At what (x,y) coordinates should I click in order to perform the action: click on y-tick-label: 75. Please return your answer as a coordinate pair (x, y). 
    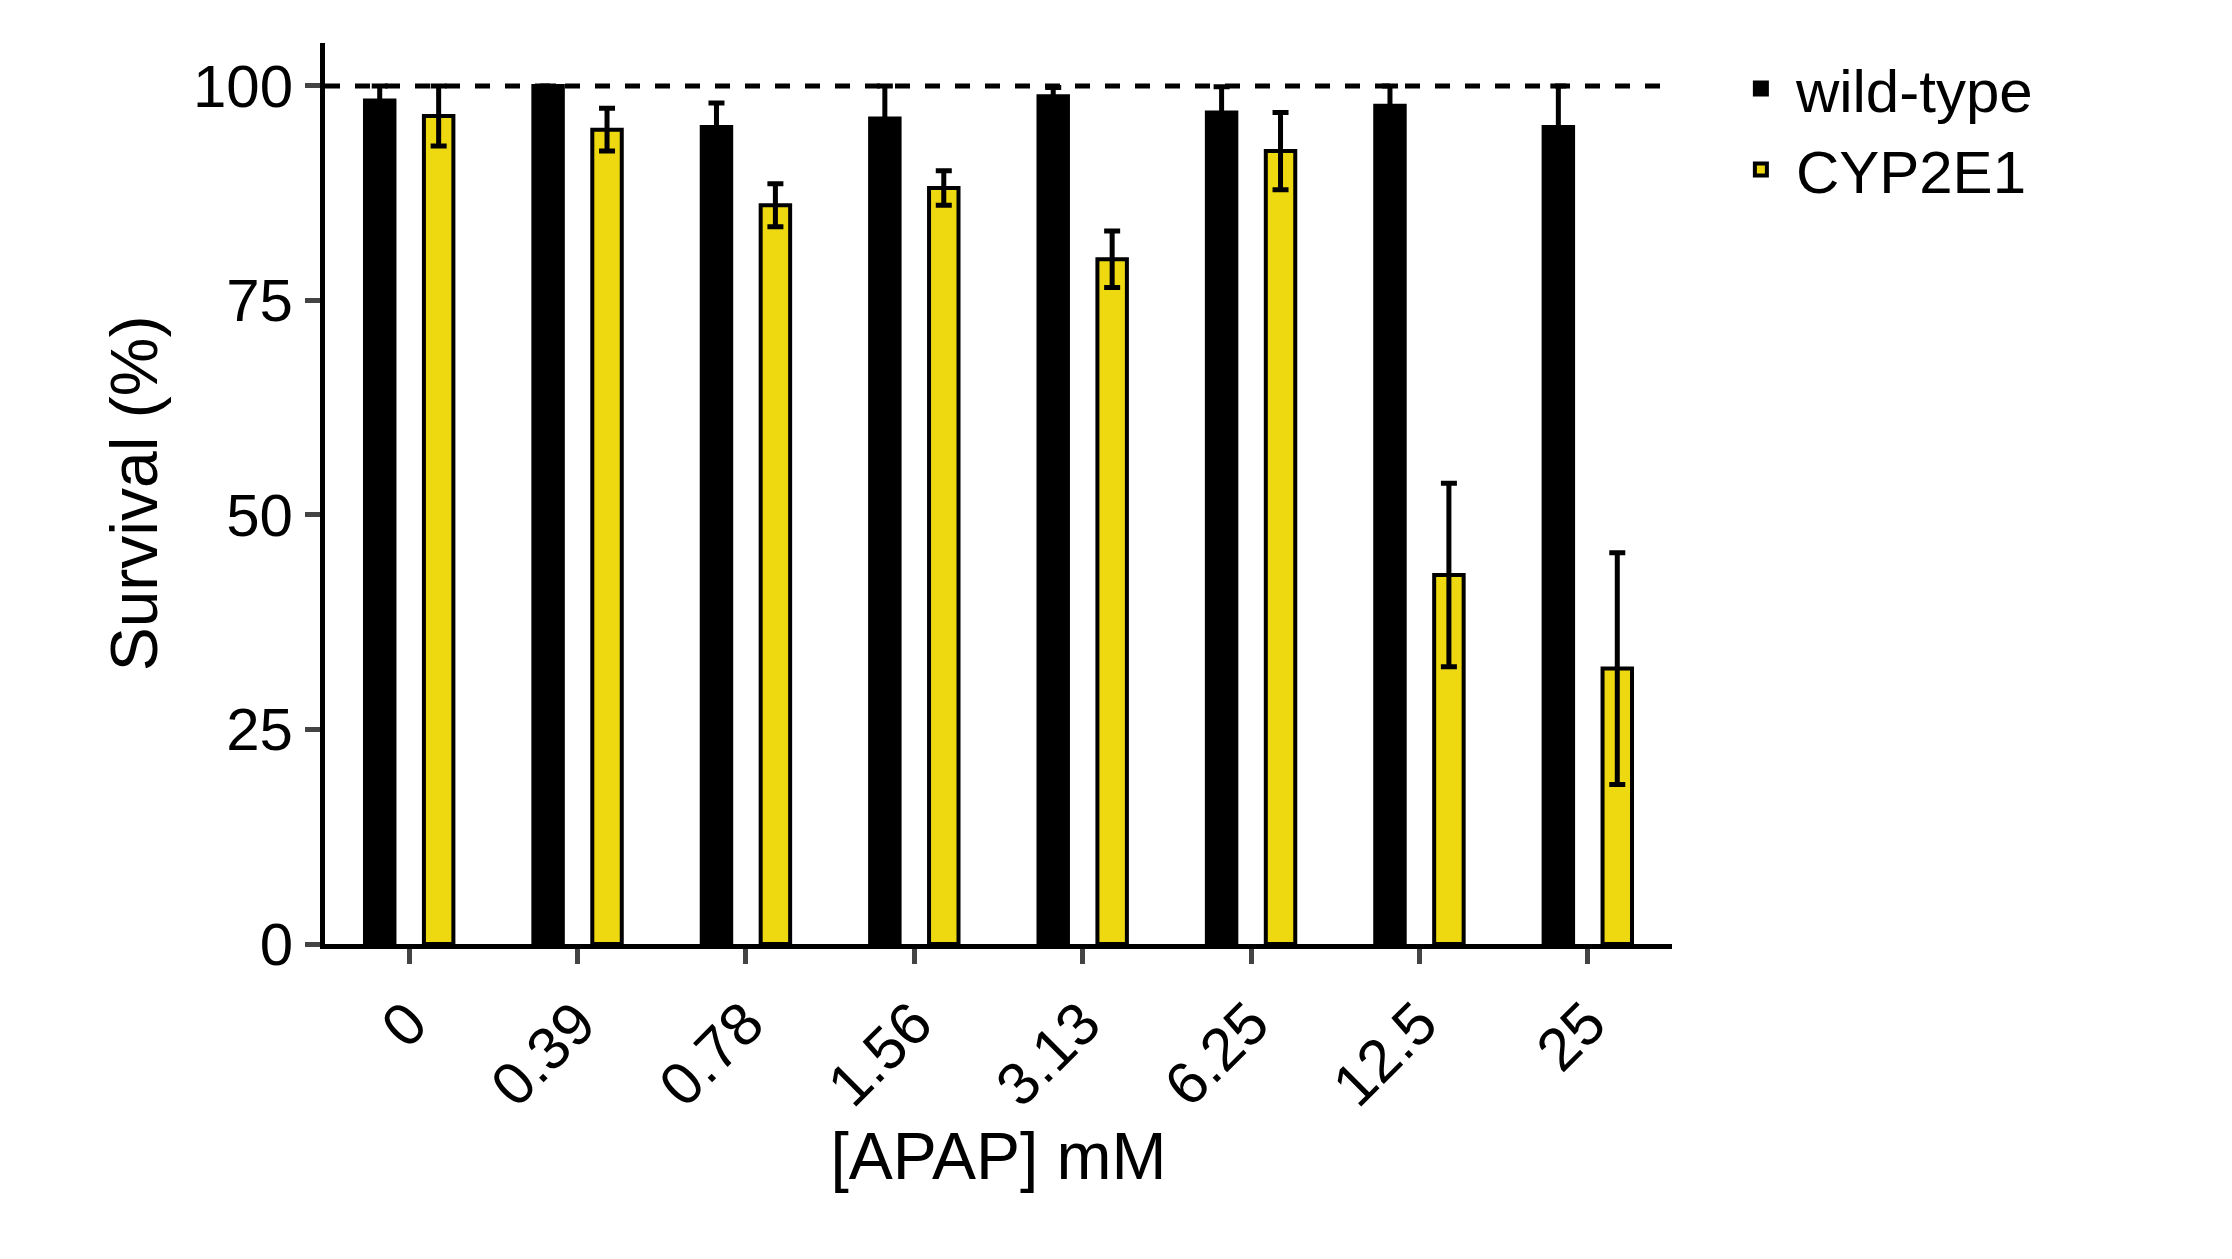
    Looking at the image, I should click on (259, 301).